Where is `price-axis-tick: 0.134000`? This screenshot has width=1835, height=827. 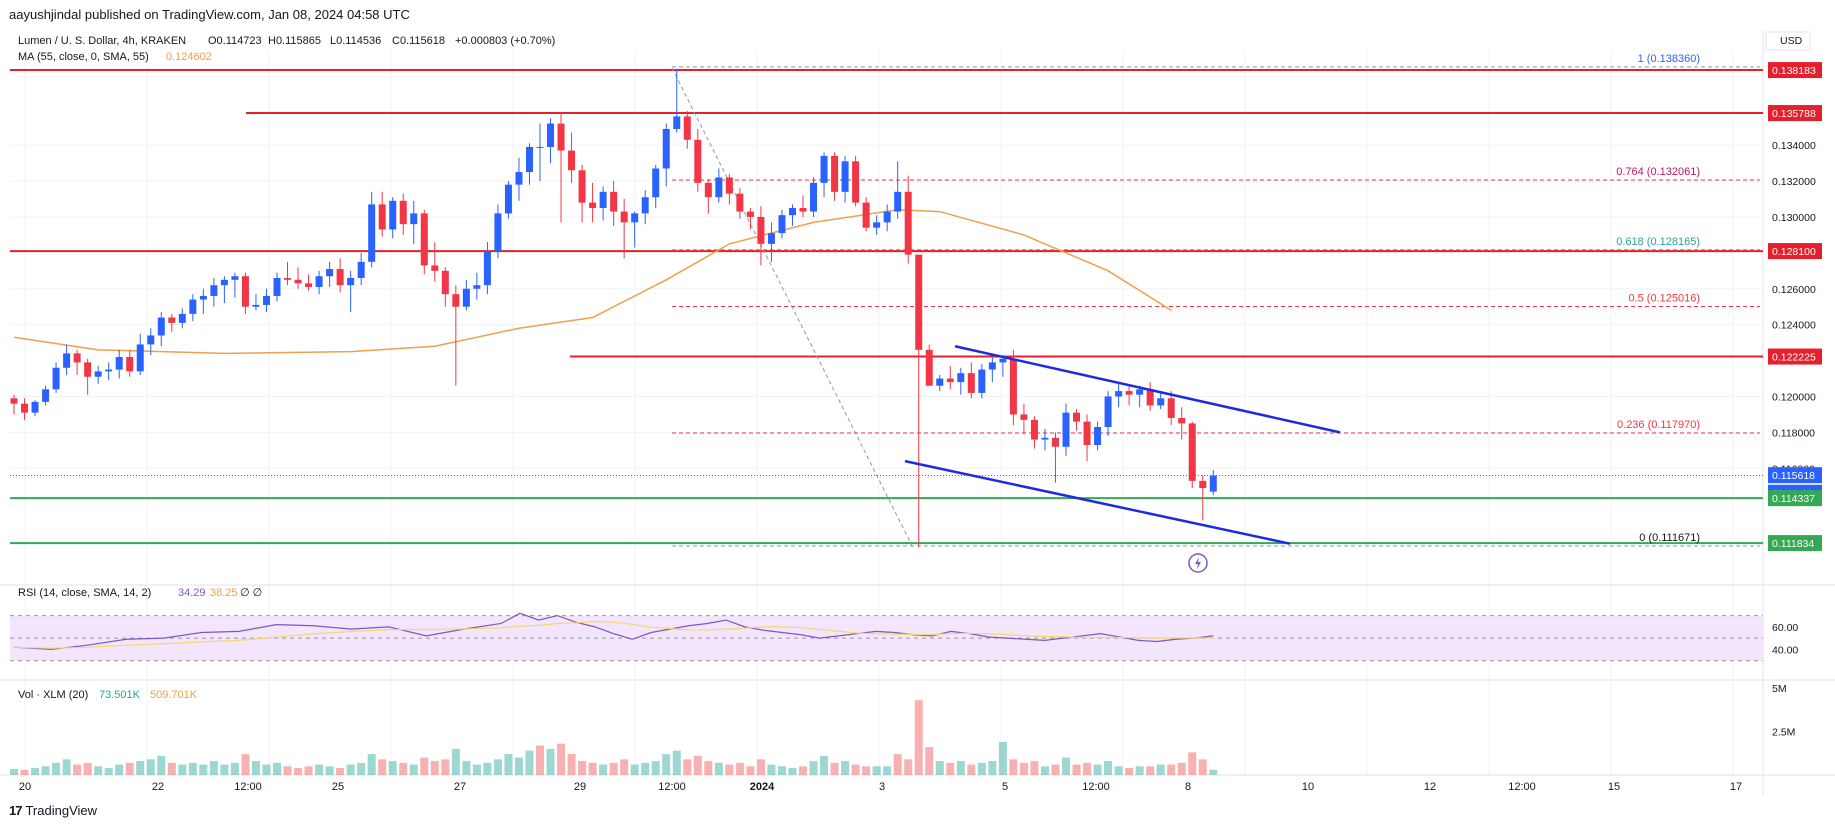
price-axis-tick: 0.134000 is located at coordinates (1794, 146).